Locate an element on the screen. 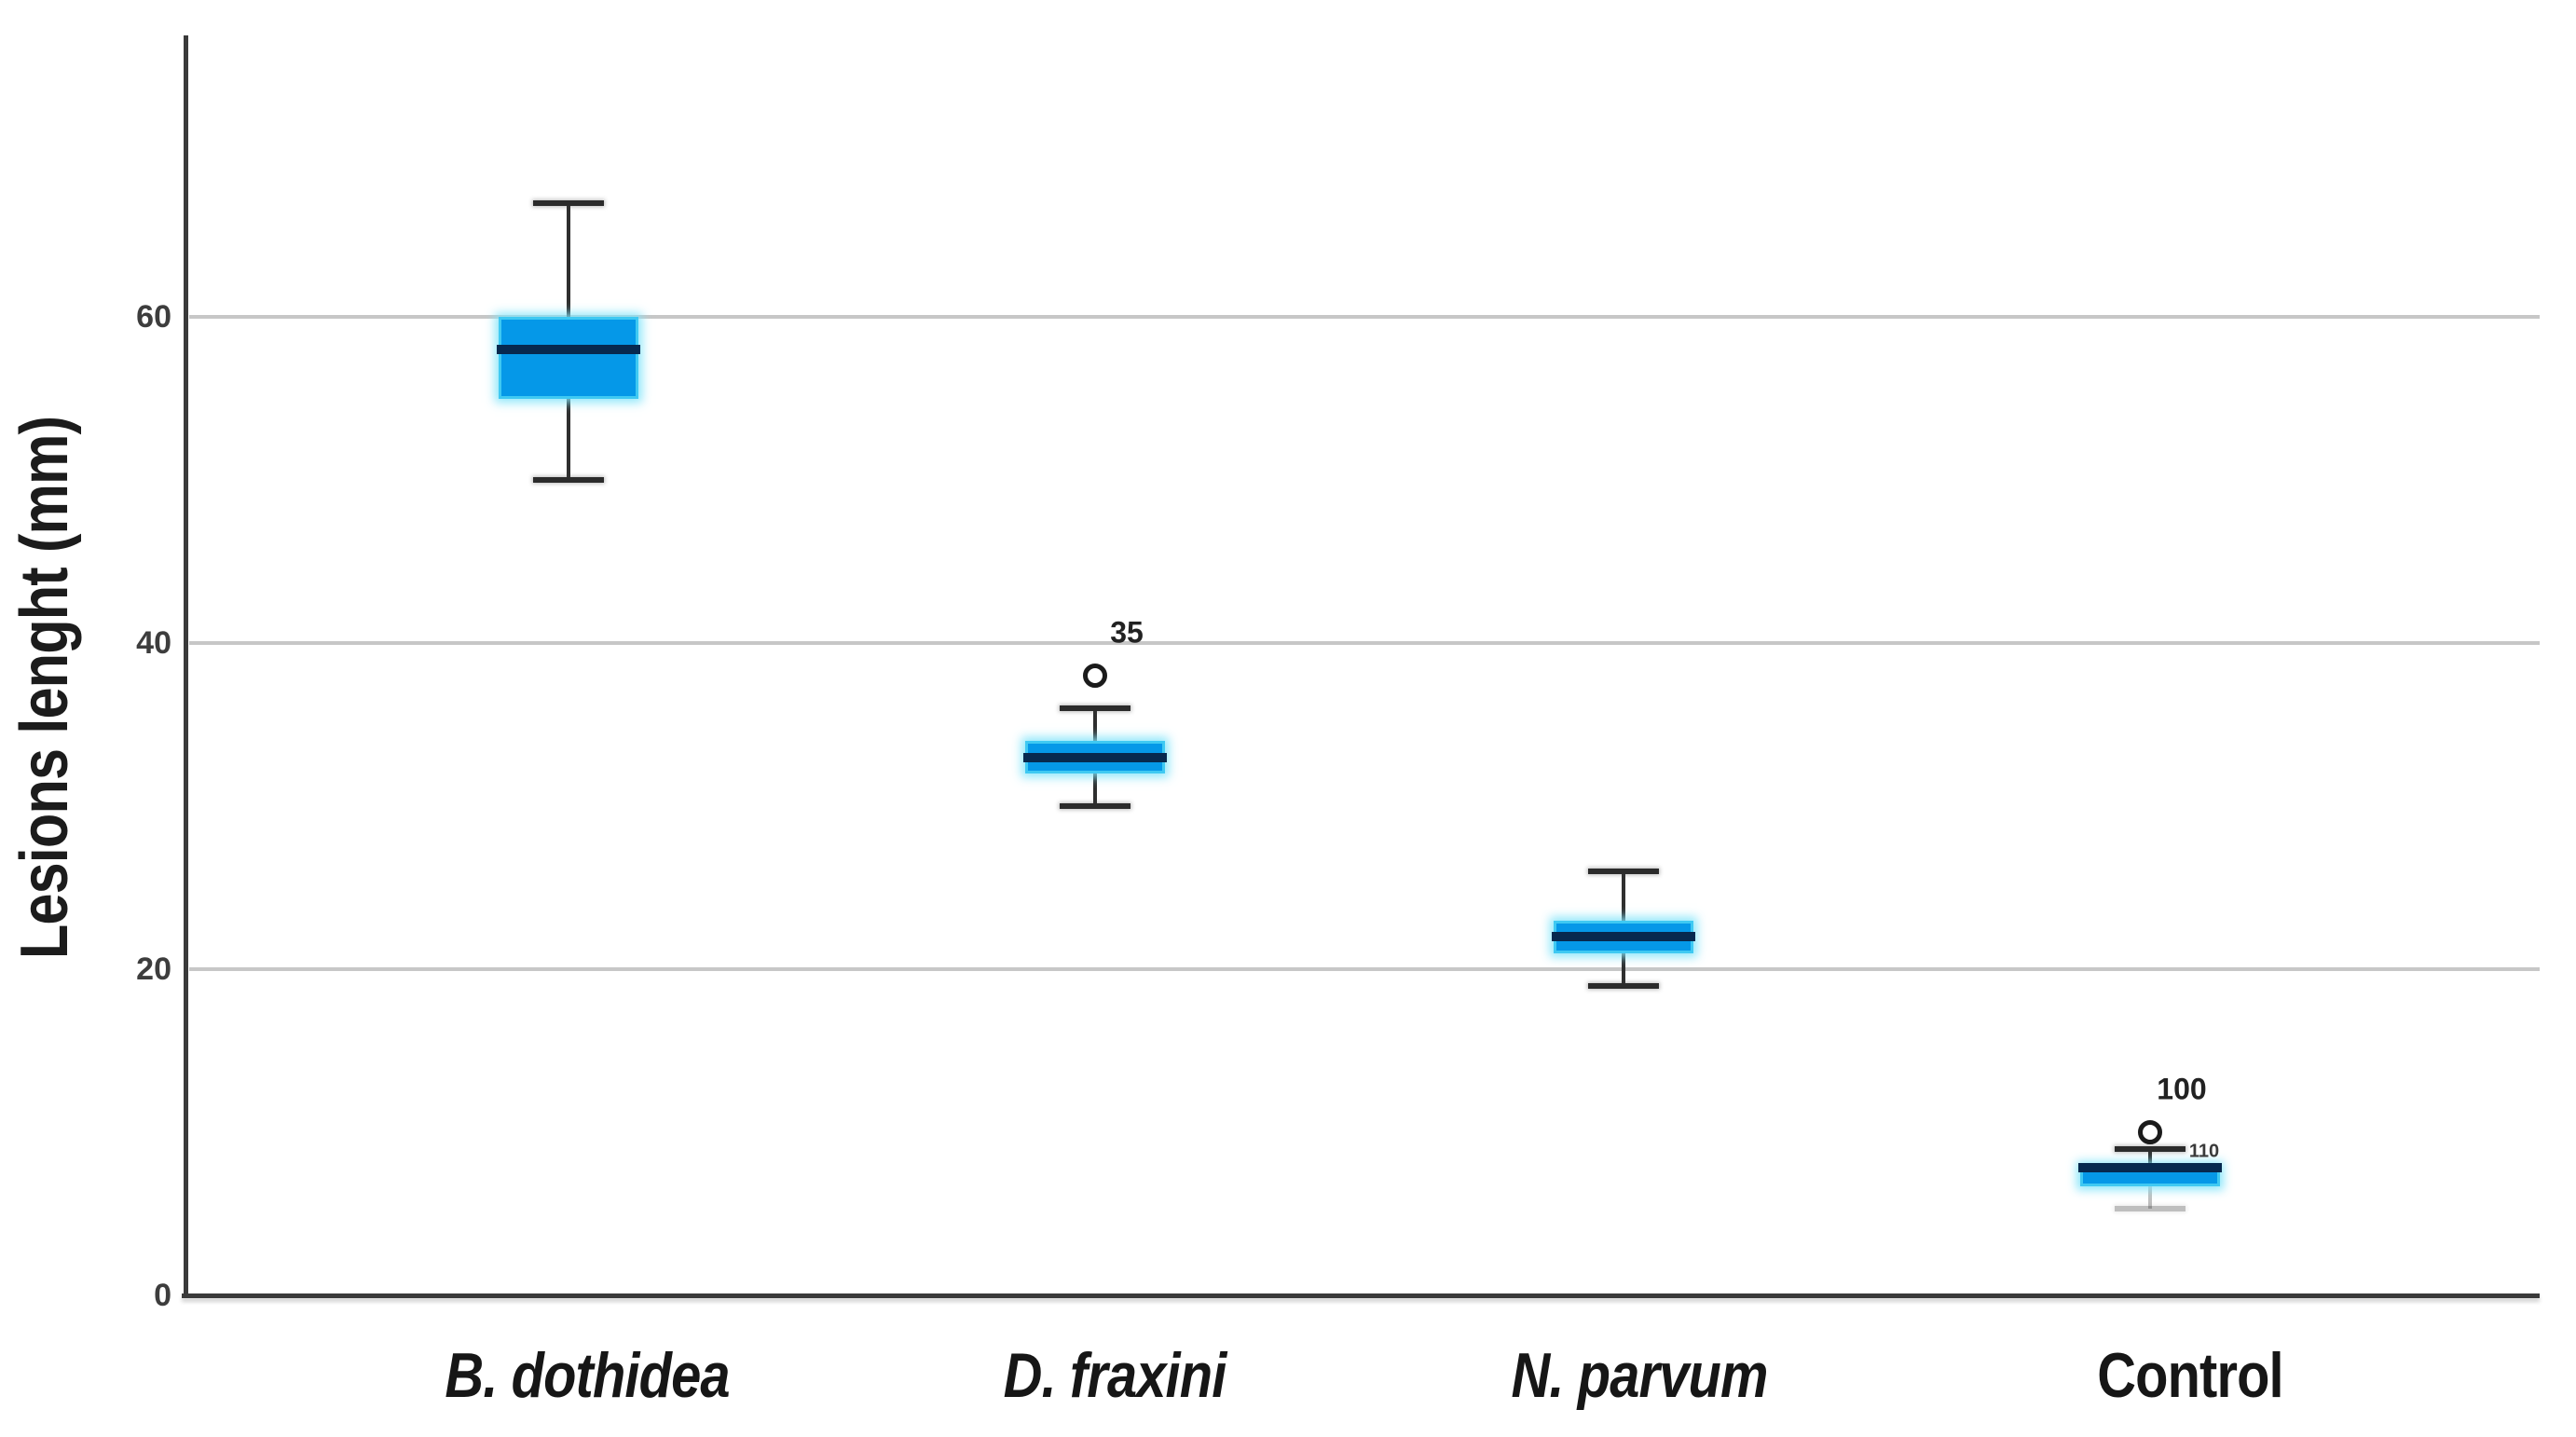 The image size is (2576, 1437). whisker-cap-lower-n-parvum is located at coordinates (1623, 985).